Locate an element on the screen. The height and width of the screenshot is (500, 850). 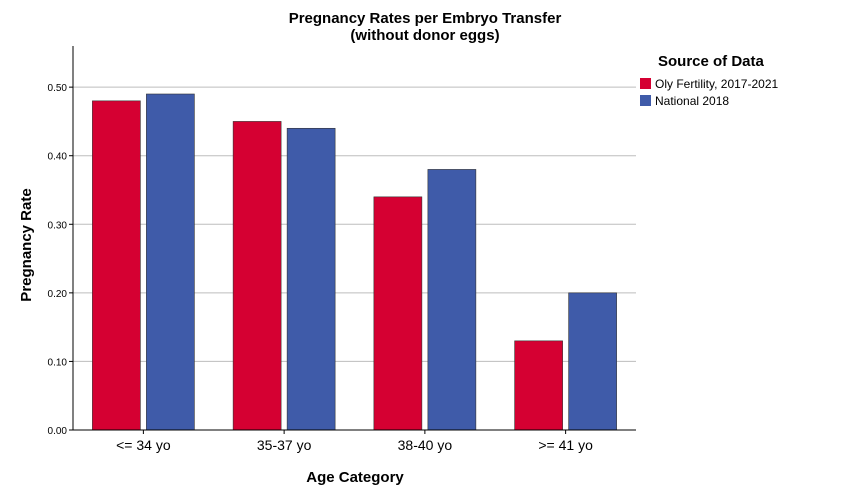
x-tick-label: 38-40 yo is located at coordinates (425, 445).